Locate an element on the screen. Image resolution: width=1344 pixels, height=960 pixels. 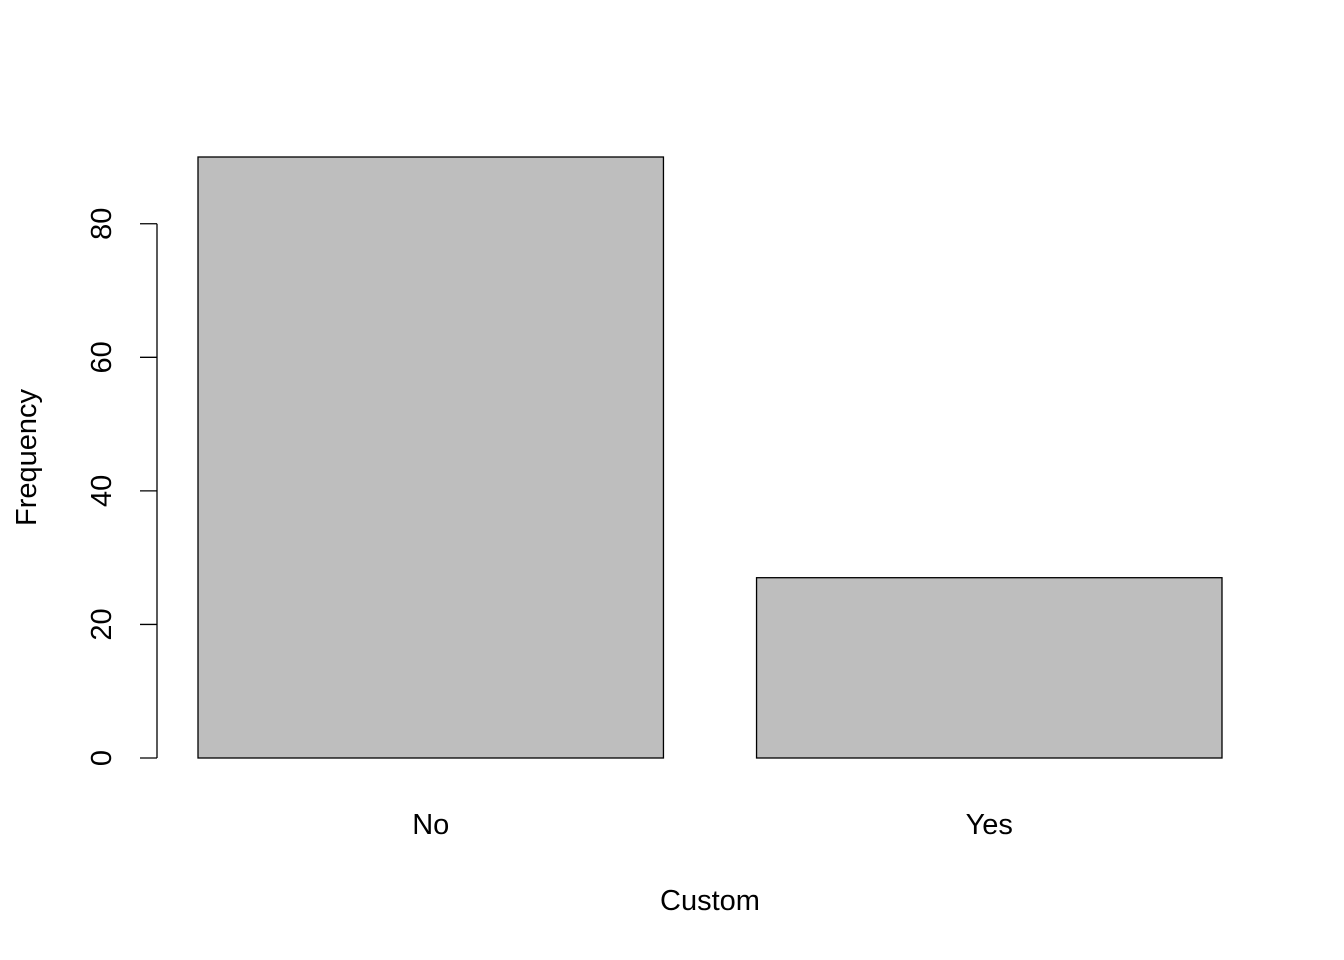
y-axis-title: Frequency is located at coordinates (27, 457).